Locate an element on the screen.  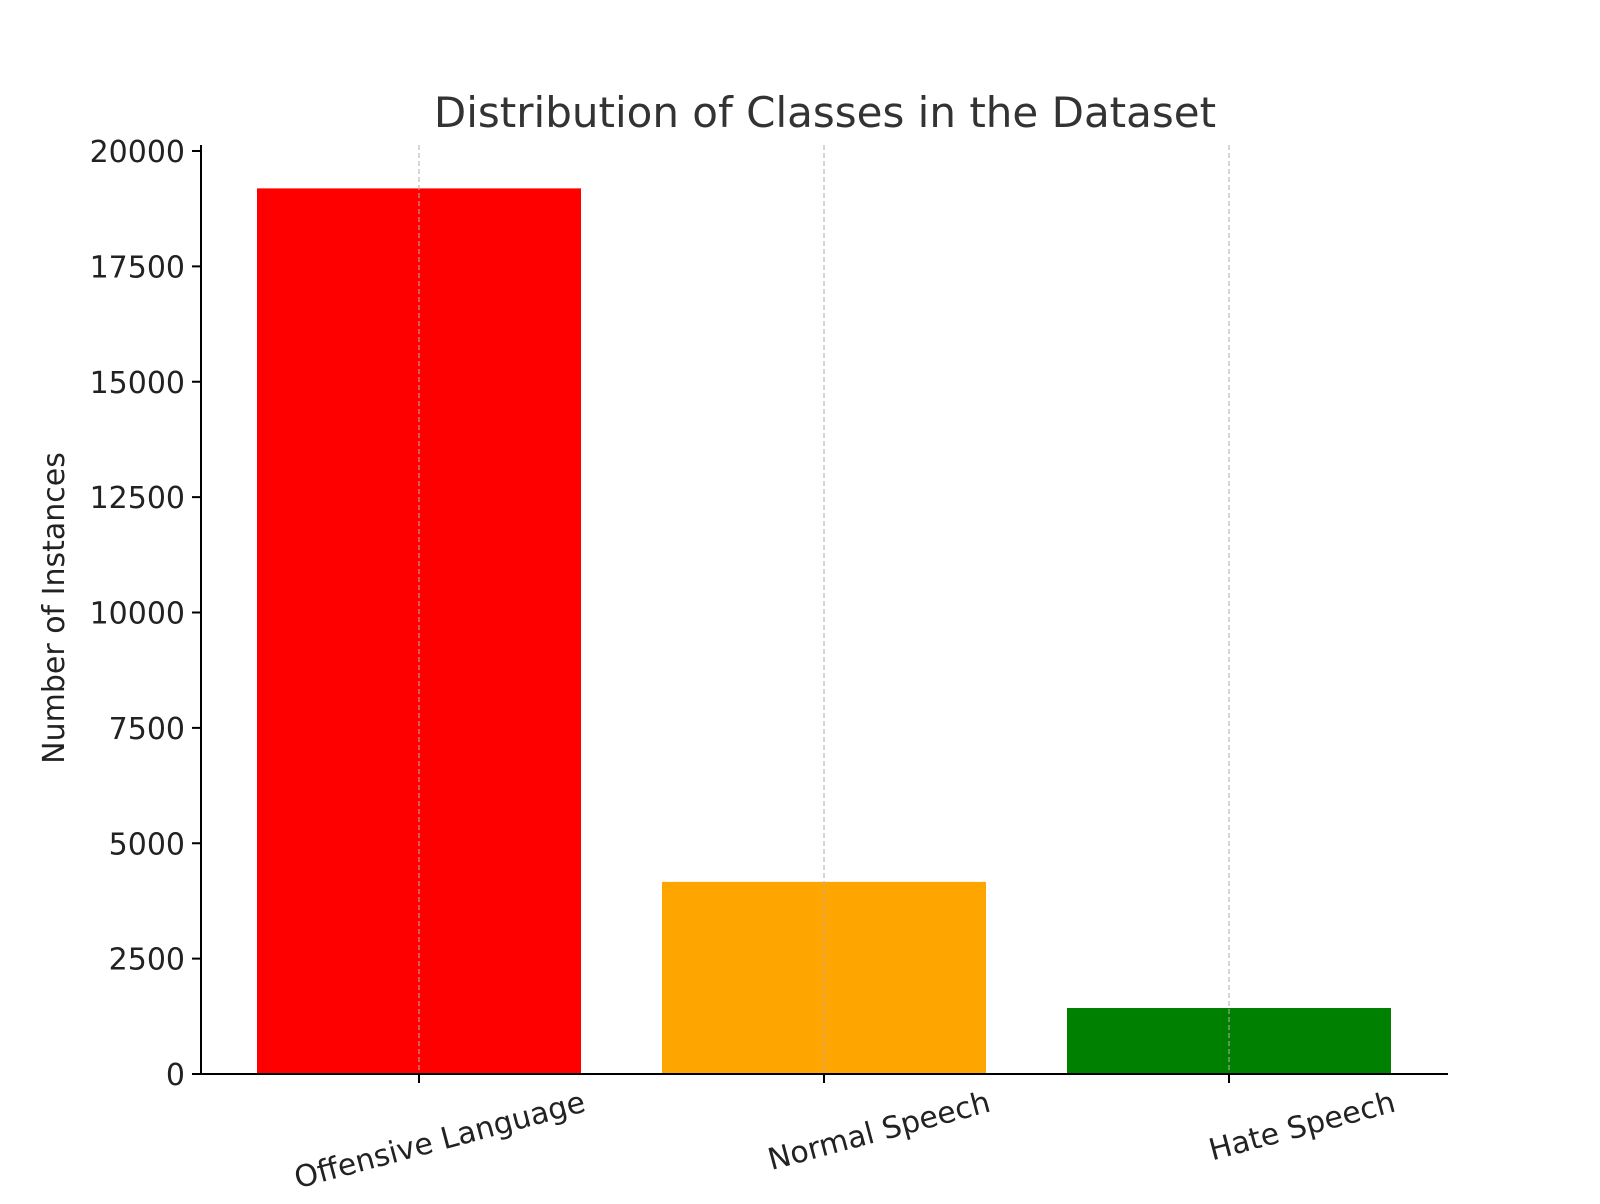
y-tick-label: 15000 is located at coordinates (137, 383).